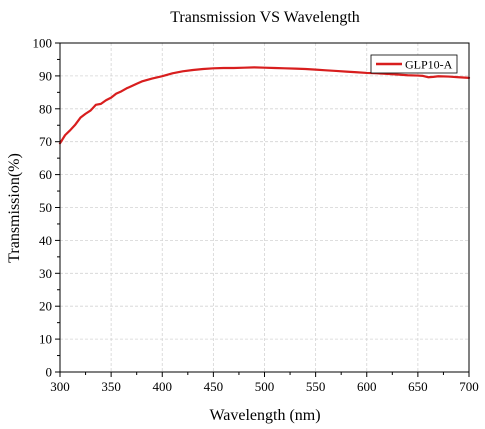 This screenshot has height=429, width=485. I want to click on x-axis: 300 350 400 450 500 550 600 650 700, so click(264, 383).